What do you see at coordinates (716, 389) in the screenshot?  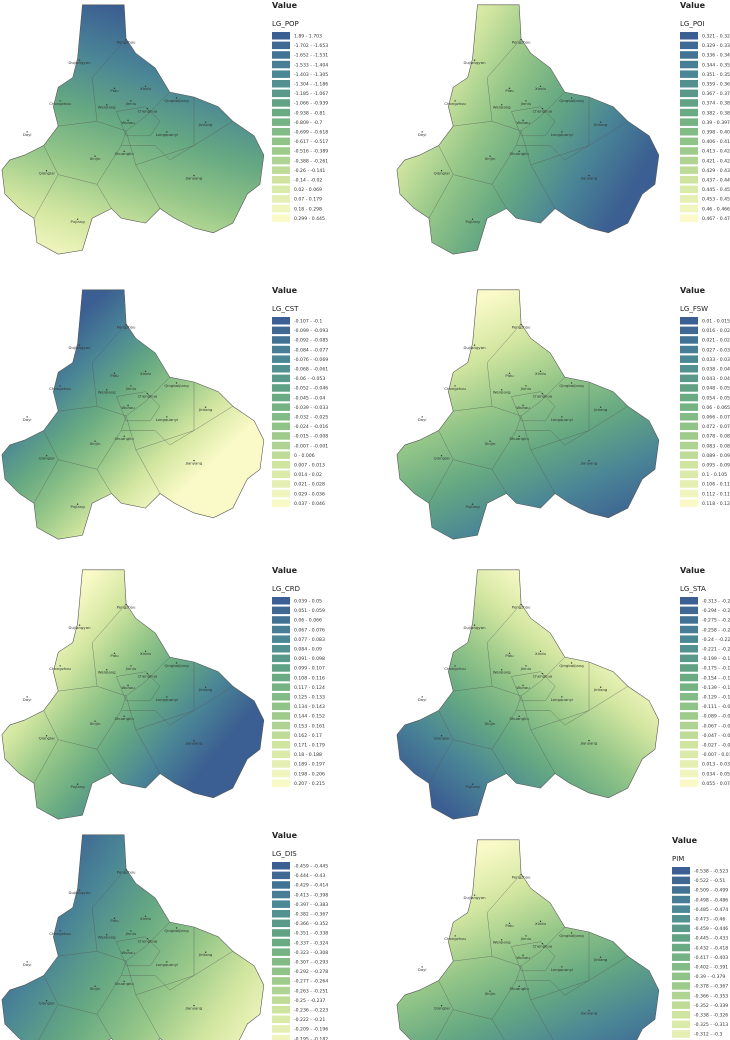 I see `legend-class-label: 0.048 - 0.053` at bounding box center [716, 389].